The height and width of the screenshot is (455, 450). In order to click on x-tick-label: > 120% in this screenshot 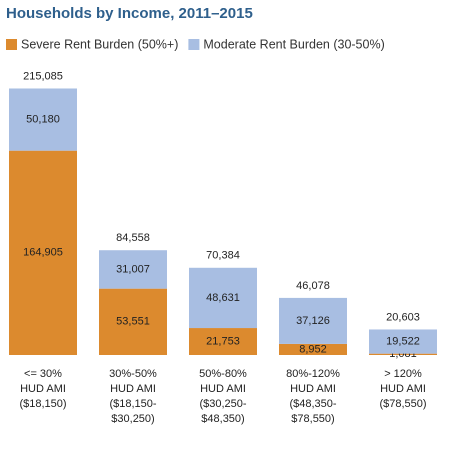, I will do `click(403, 374)`.